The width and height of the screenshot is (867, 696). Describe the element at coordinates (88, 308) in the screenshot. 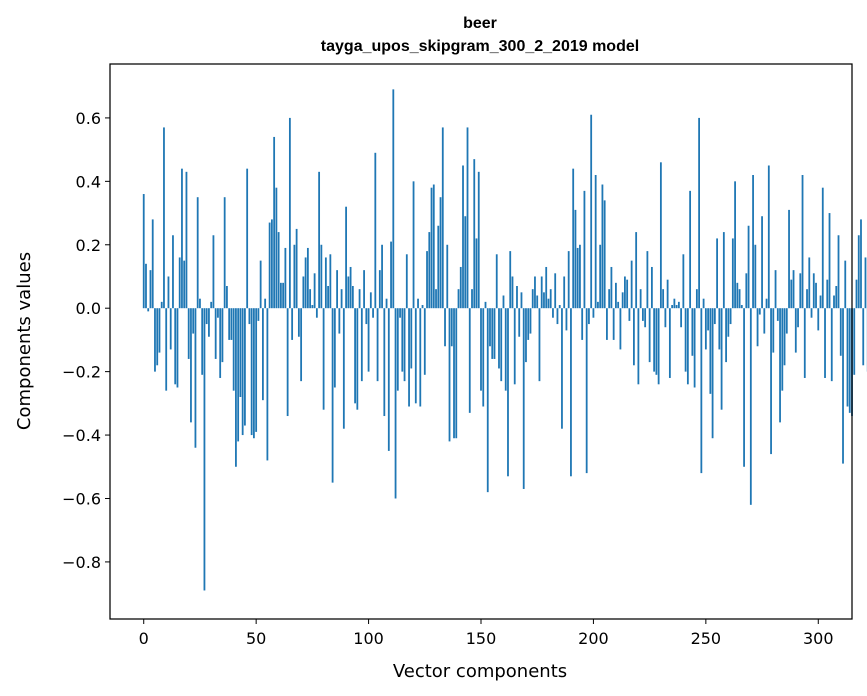

I see `y-tick-label: 0.0` at that location.